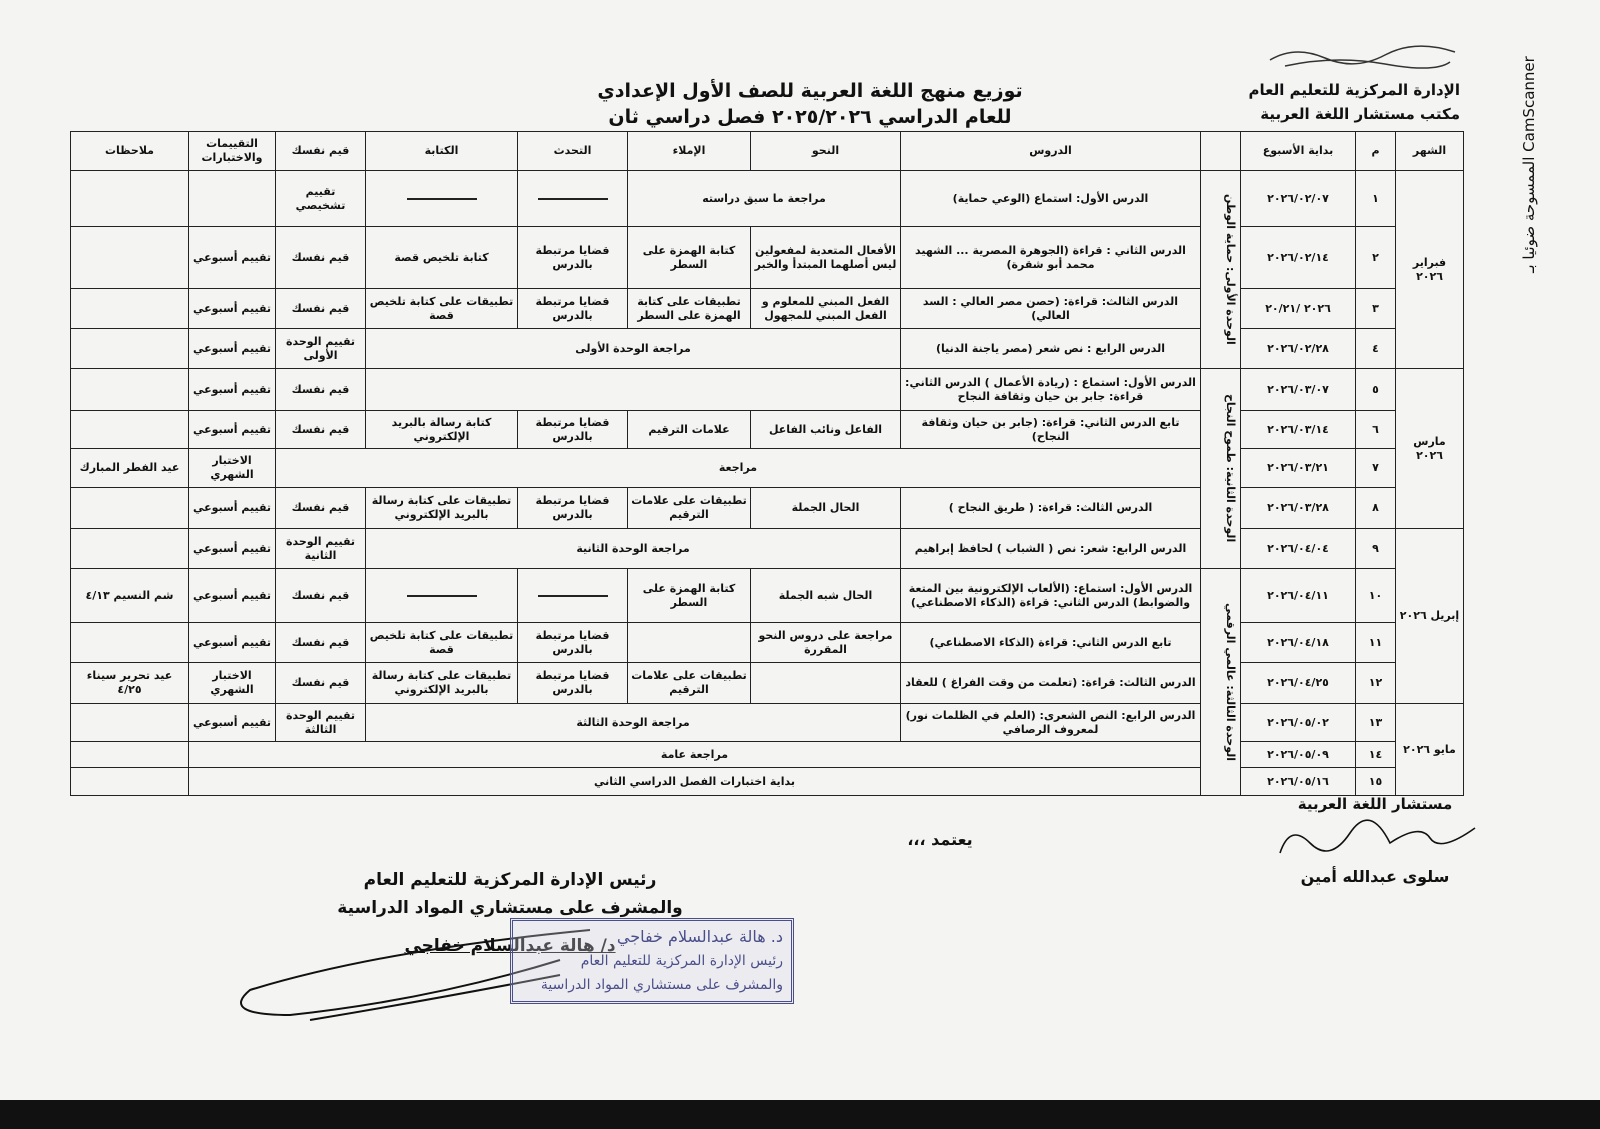  I want to click on table-cell: كتابة رسالة بالبريد الإلكتروني, so click(441, 429).